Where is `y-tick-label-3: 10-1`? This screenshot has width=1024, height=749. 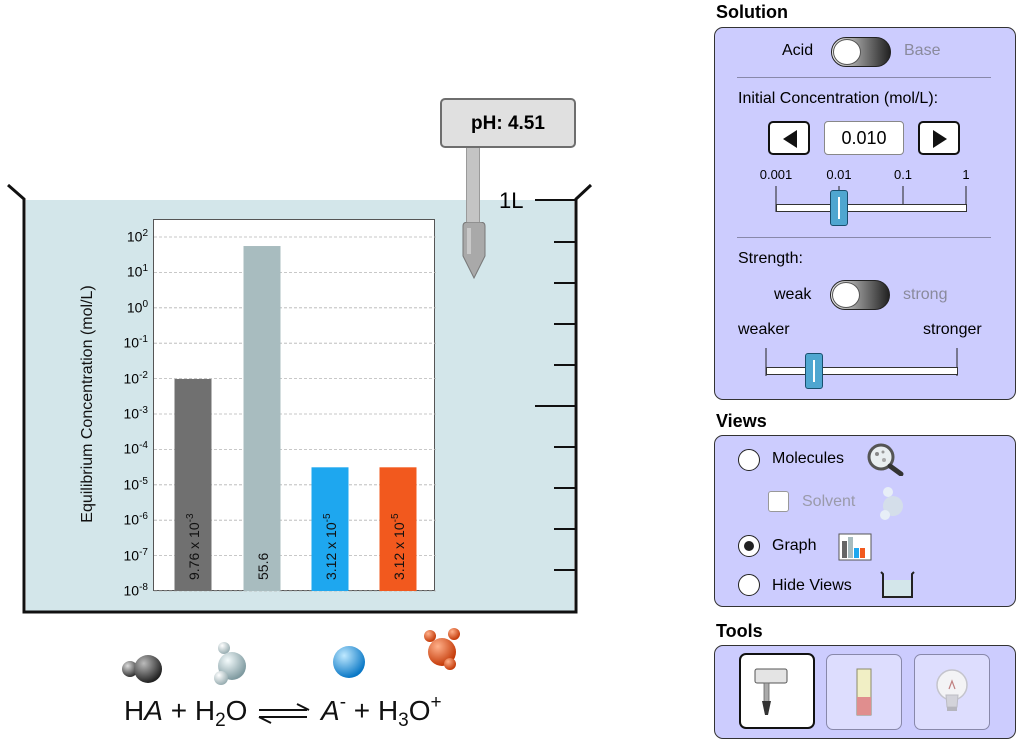
y-tick-label-3: 10-1 is located at coordinates (131, 342).